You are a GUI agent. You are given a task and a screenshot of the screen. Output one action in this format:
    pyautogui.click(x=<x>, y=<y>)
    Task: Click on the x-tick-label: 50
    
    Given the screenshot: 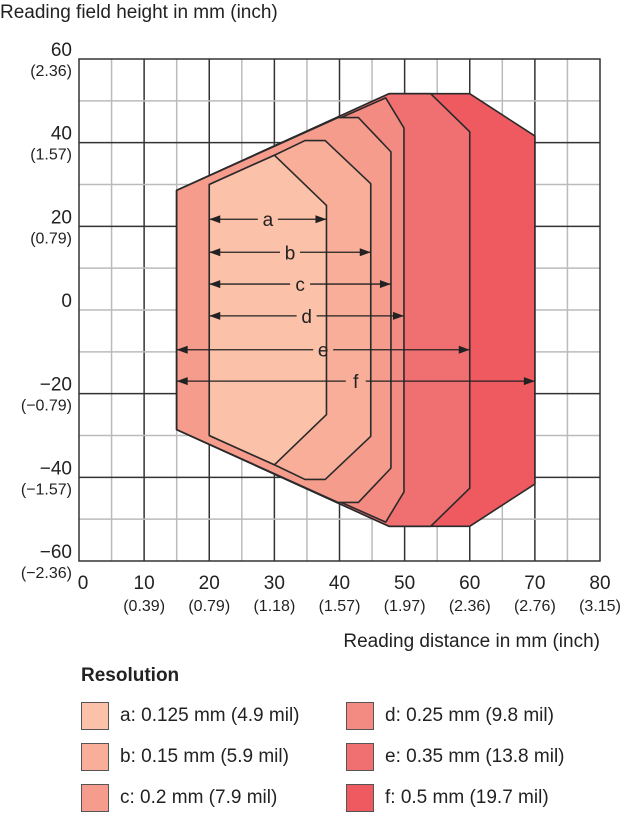 What is the action you would take?
    pyautogui.click(x=404, y=583)
    